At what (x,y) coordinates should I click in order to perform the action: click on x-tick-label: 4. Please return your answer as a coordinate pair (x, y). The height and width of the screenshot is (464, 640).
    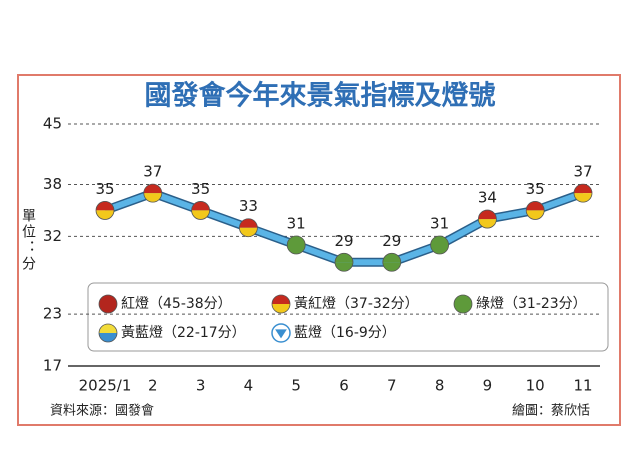
    Looking at the image, I should click on (249, 386).